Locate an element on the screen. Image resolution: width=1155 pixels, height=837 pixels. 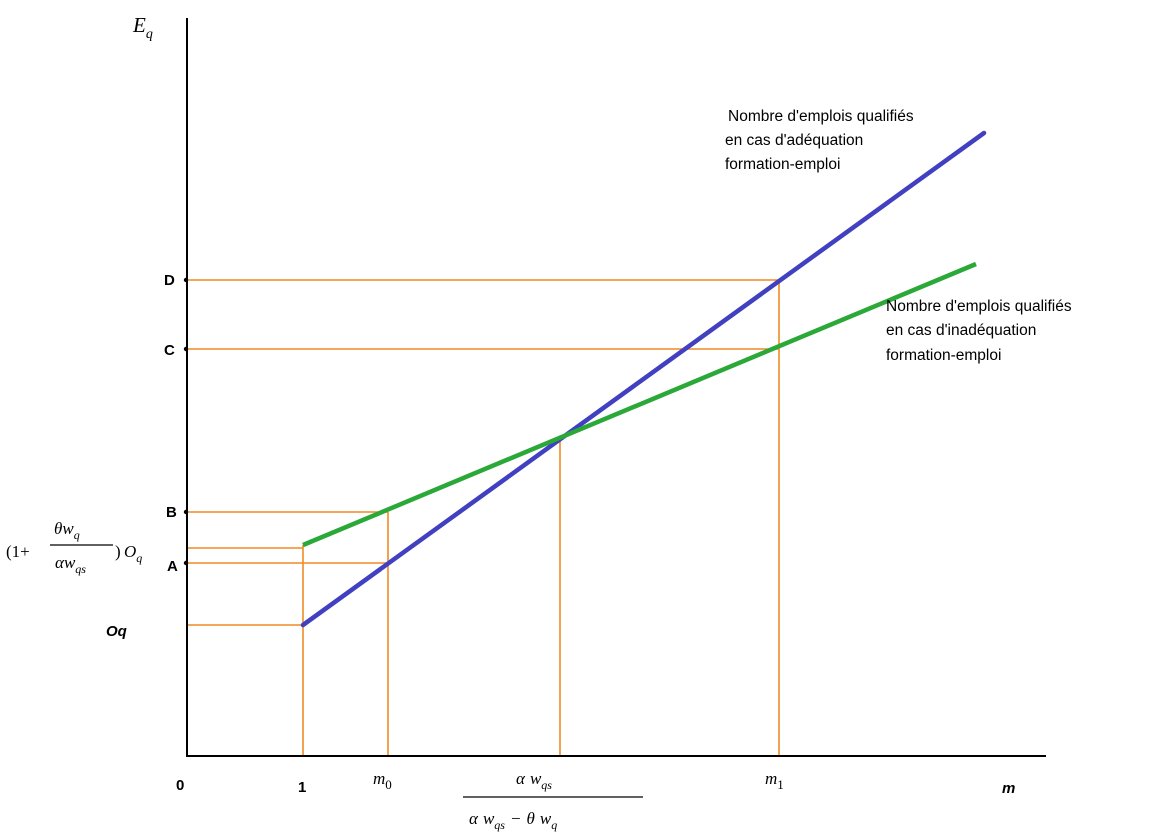
y-formula-numerator: θwq is located at coordinates (67, 530).